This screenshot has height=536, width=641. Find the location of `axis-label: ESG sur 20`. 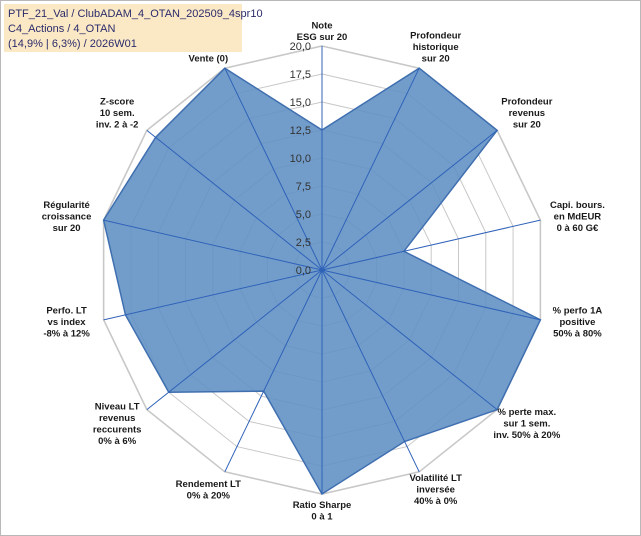

axis-label: ESG sur 20 is located at coordinates (322, 37).